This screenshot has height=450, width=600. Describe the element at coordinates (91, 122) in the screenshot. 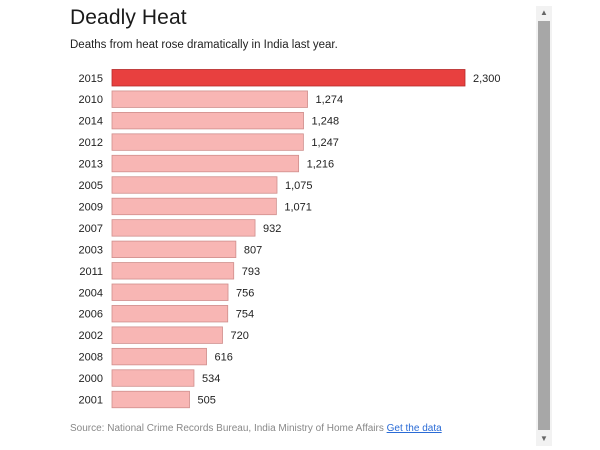

I see `category-label: 2014` at that location.